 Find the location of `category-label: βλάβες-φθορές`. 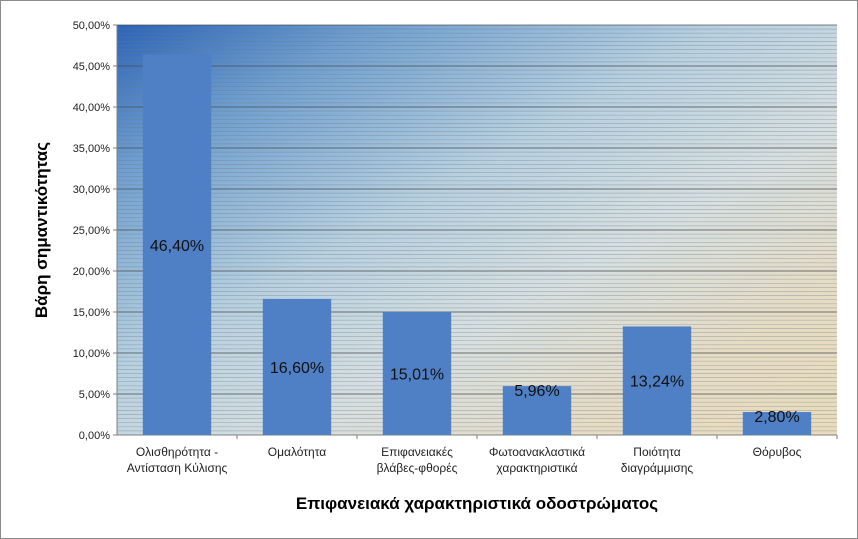

category-label: βλάβες-φθορές is located at coordinates (417, 468).